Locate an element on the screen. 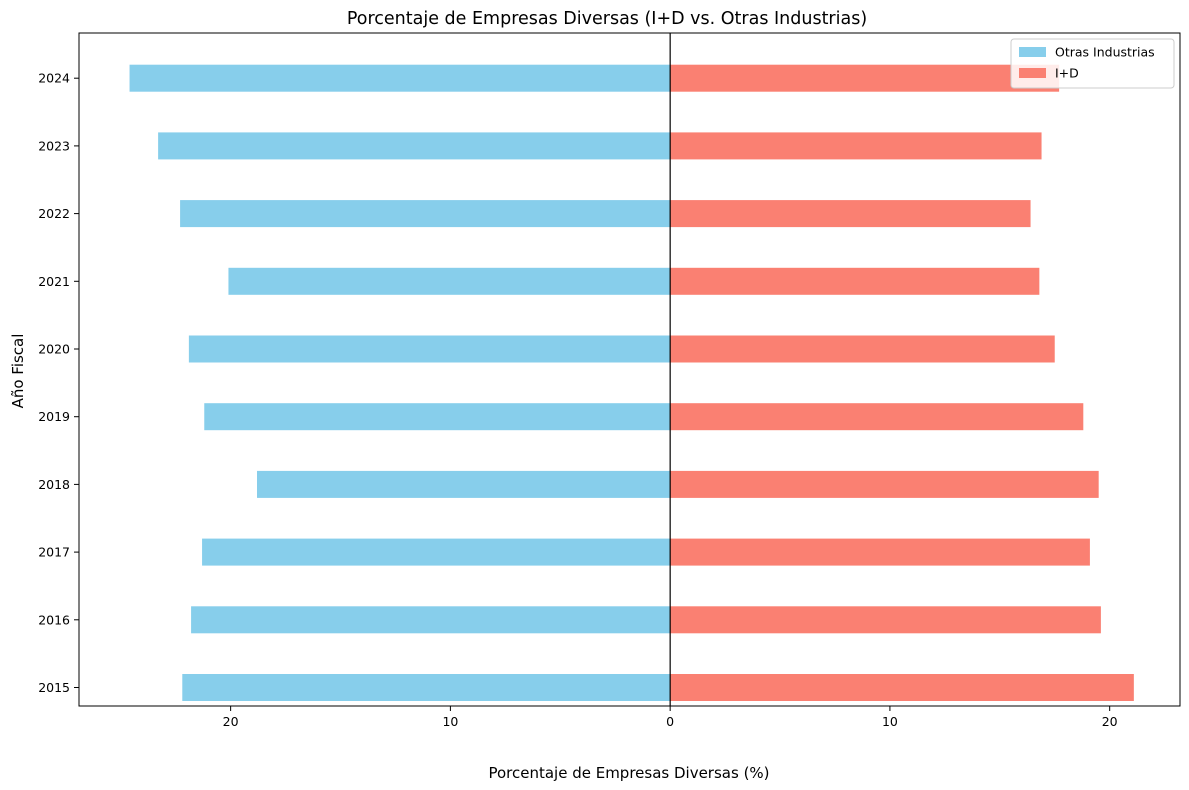  legend: Otras Industrias I+D is located at coordinates (1092, 63).